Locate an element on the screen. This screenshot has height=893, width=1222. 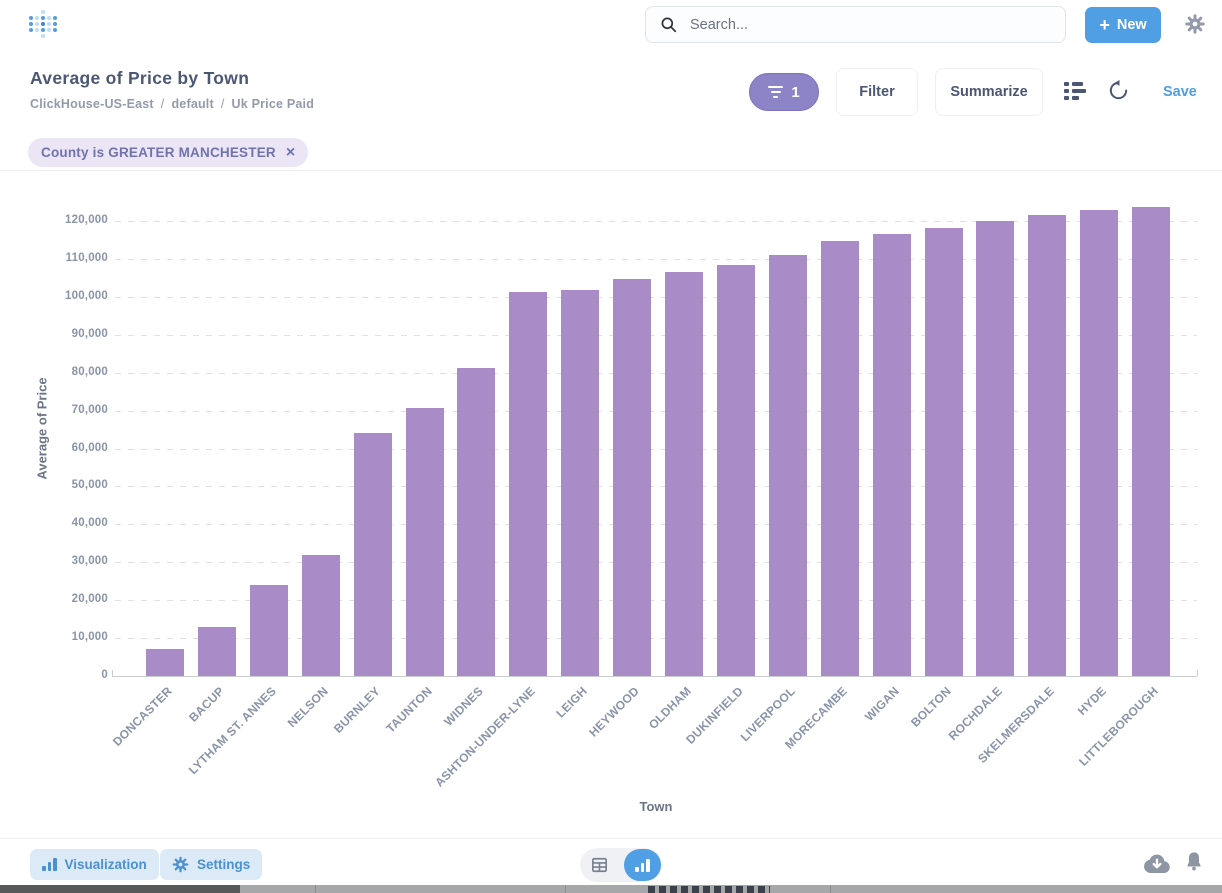
breadcrumb-database: ClickHouse-US-East is located at coordinates (92, 104).